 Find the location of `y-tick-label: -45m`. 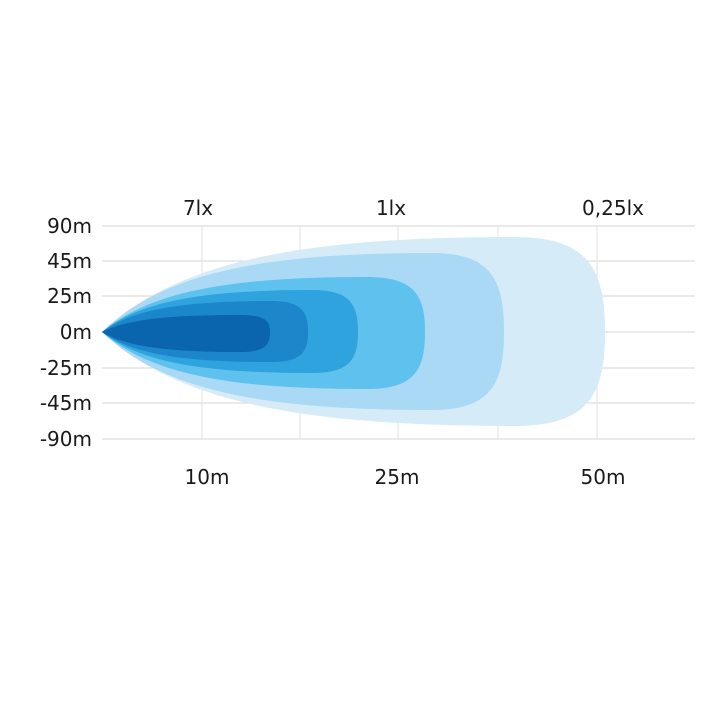

y-tick-label: -45m is located at coordinates (66, 403).